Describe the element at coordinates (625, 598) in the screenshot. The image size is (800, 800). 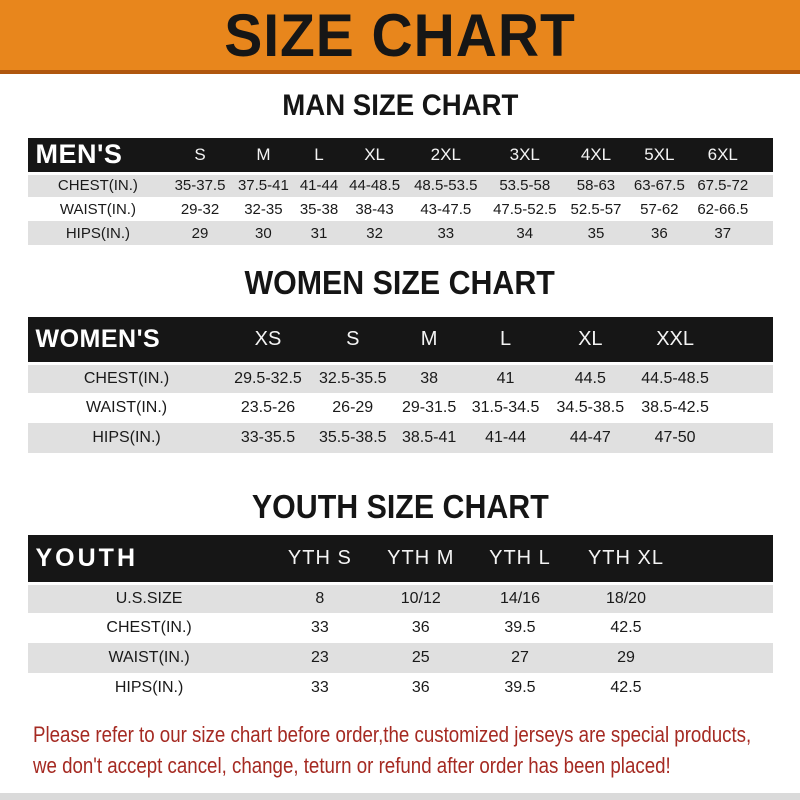
I see `size-cell: 18/20` at that location.